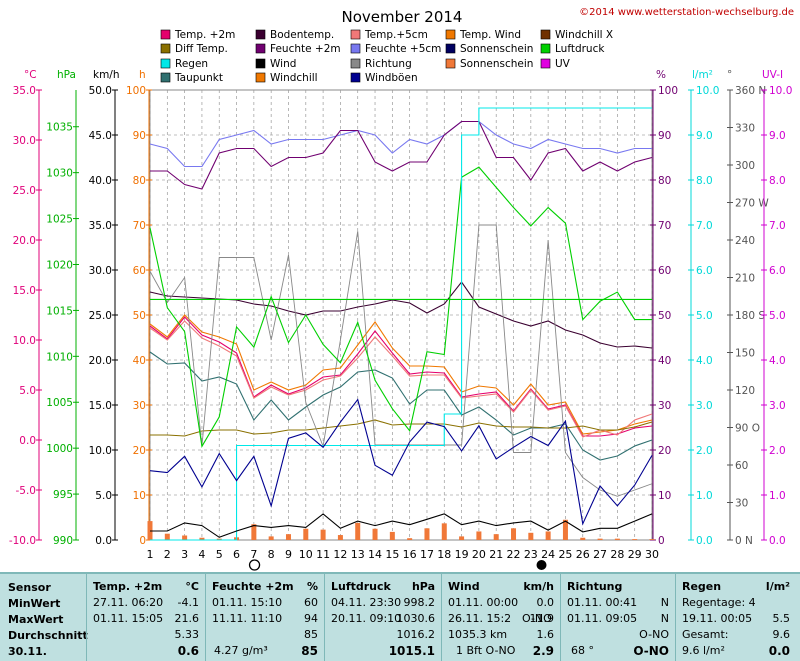  Describe the element at coordinates (305, 49) in the screenshot. I see `legend-label: Feuchte +2m` at that location.